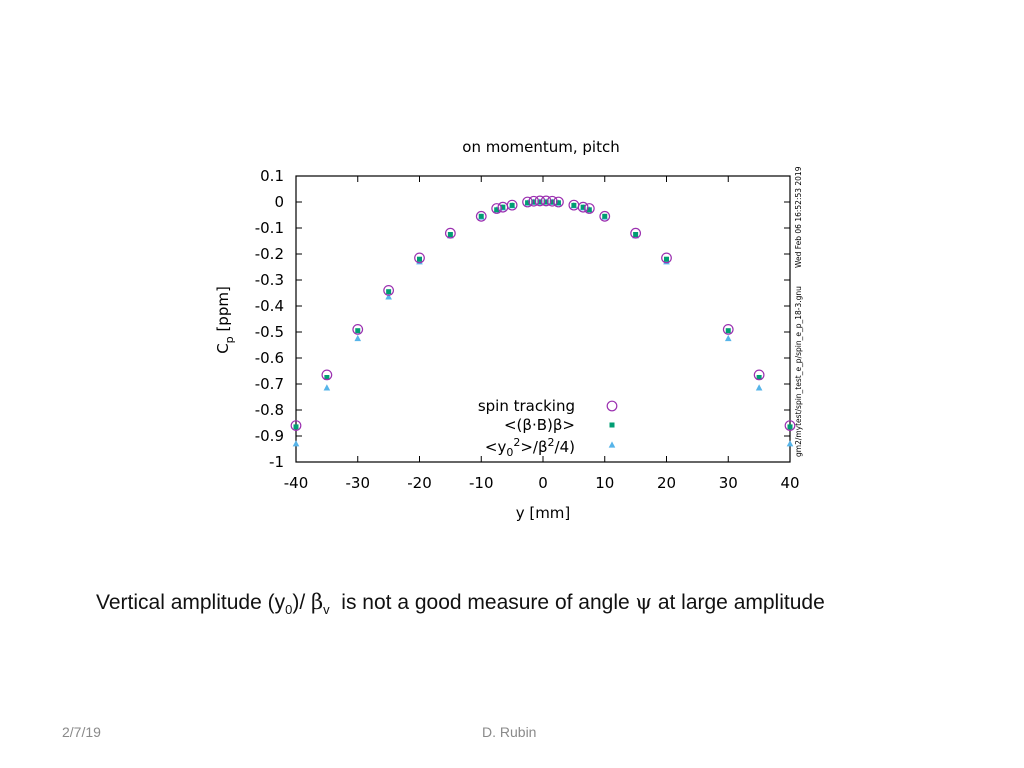 This screenshot has height=768, width=1024. I want to click on caption-part3: is not a good measure of angle, so click(482, 602).